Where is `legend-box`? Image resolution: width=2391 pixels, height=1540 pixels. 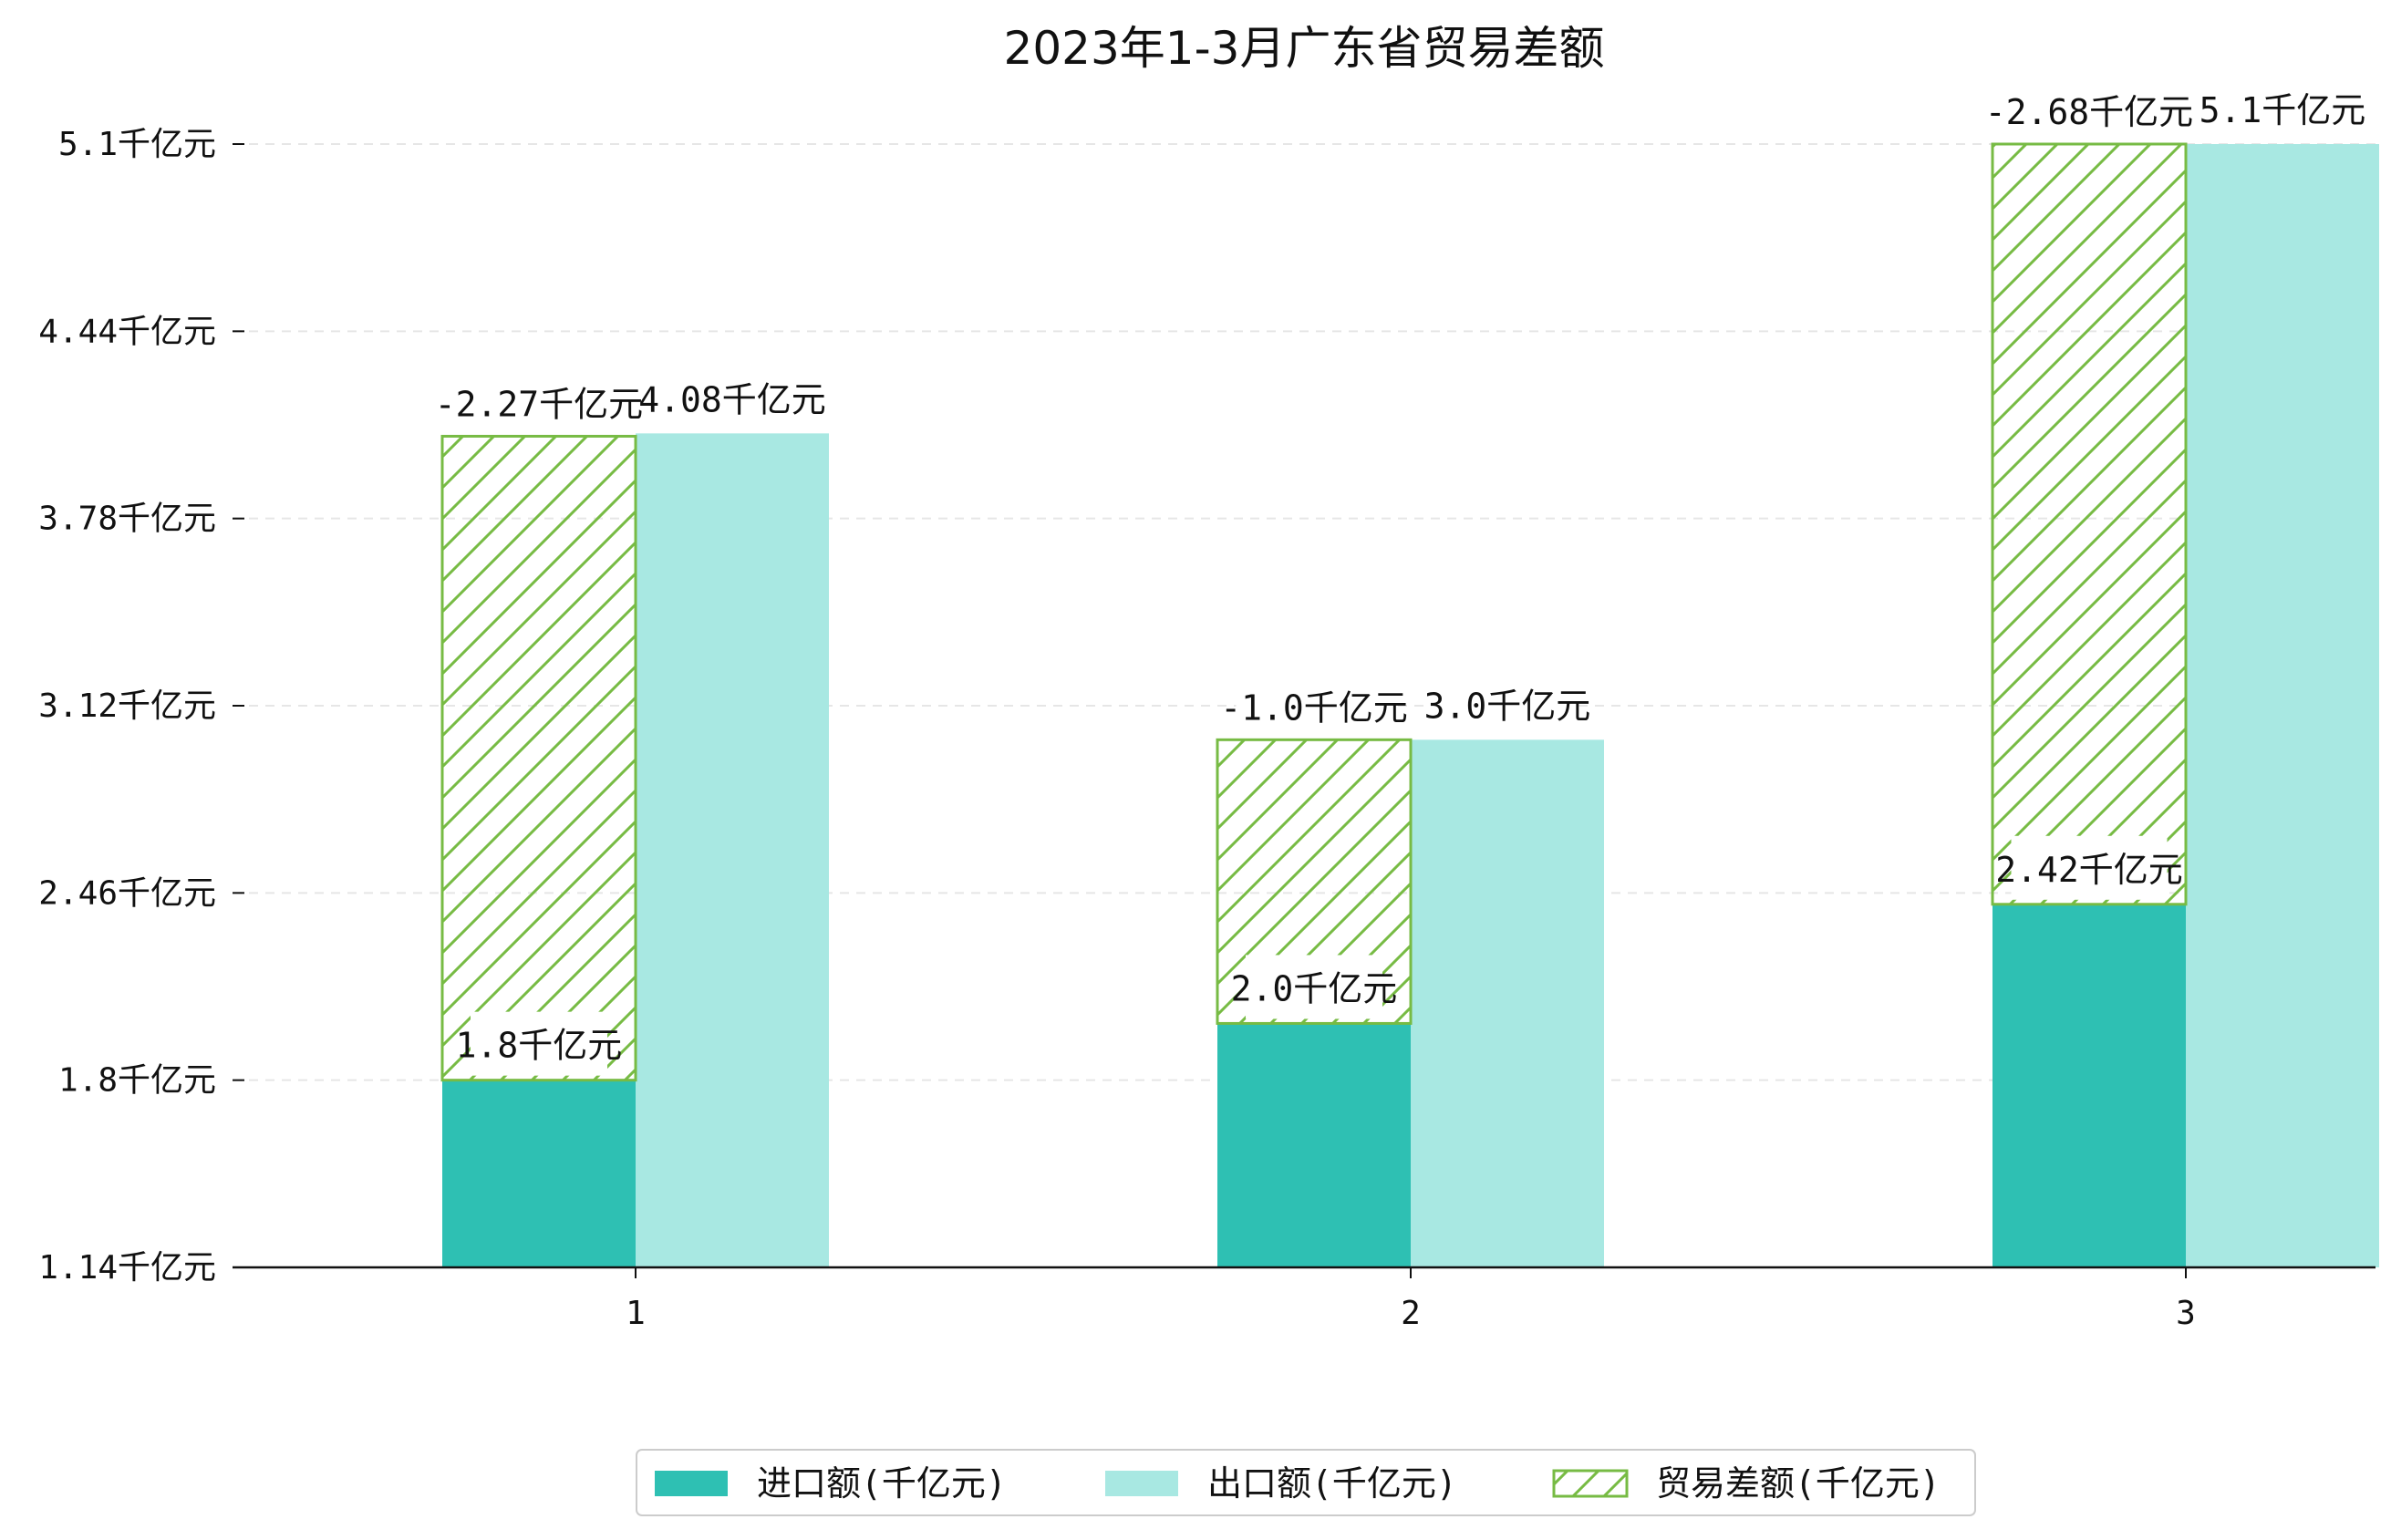
legend-box is located at coordinates (1306, 1482).